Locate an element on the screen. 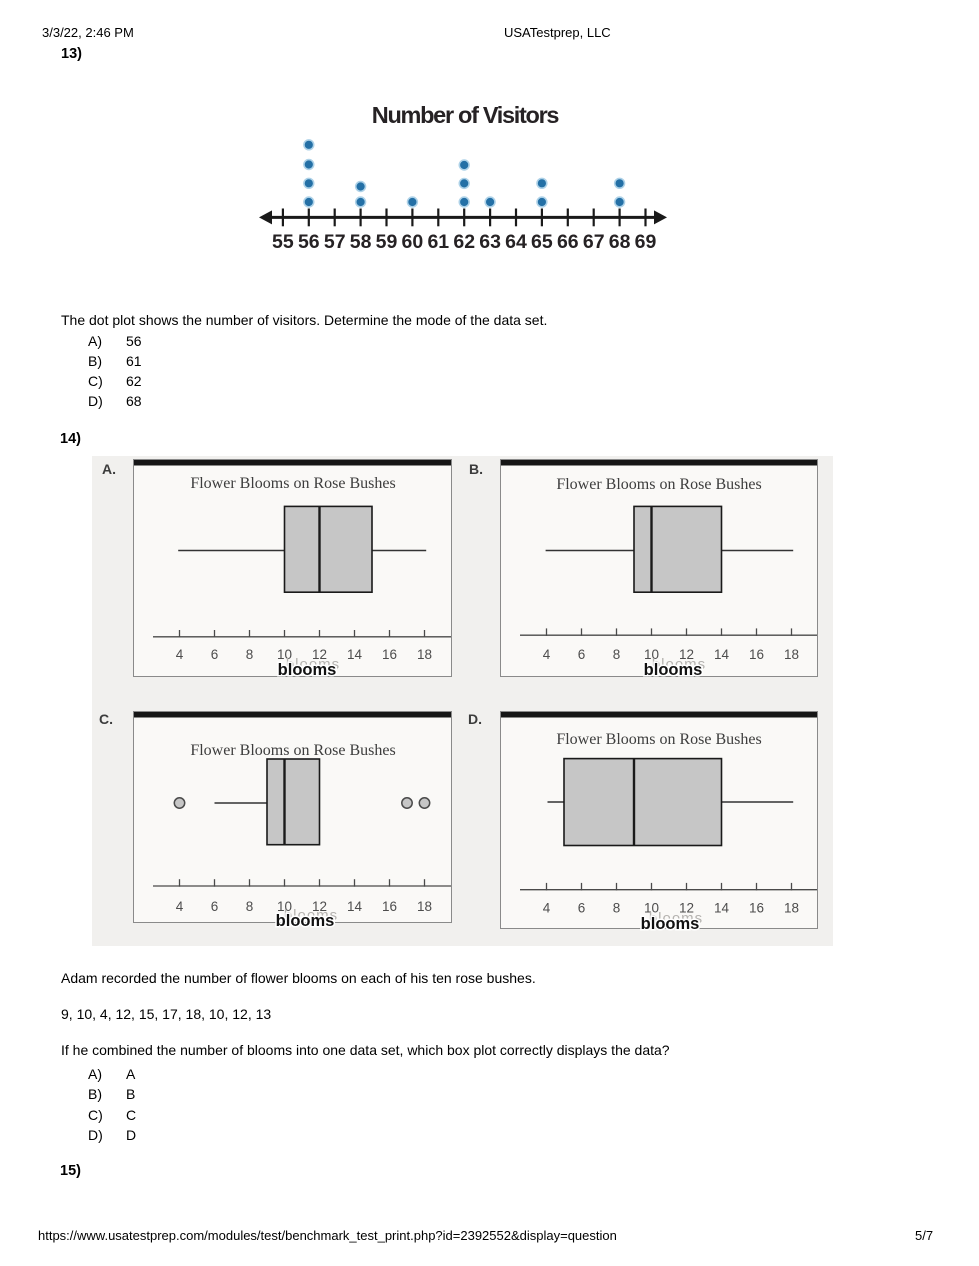 This screenshot has height=1266, width=979. svg-text: 57 is located at coordinates (335, 242).